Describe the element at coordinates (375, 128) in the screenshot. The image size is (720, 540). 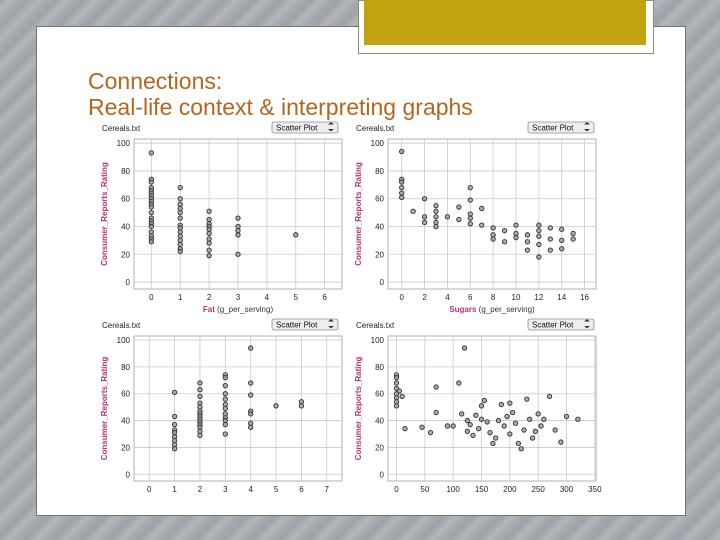
I see `dataset-label: Cereals.txt` at that location.